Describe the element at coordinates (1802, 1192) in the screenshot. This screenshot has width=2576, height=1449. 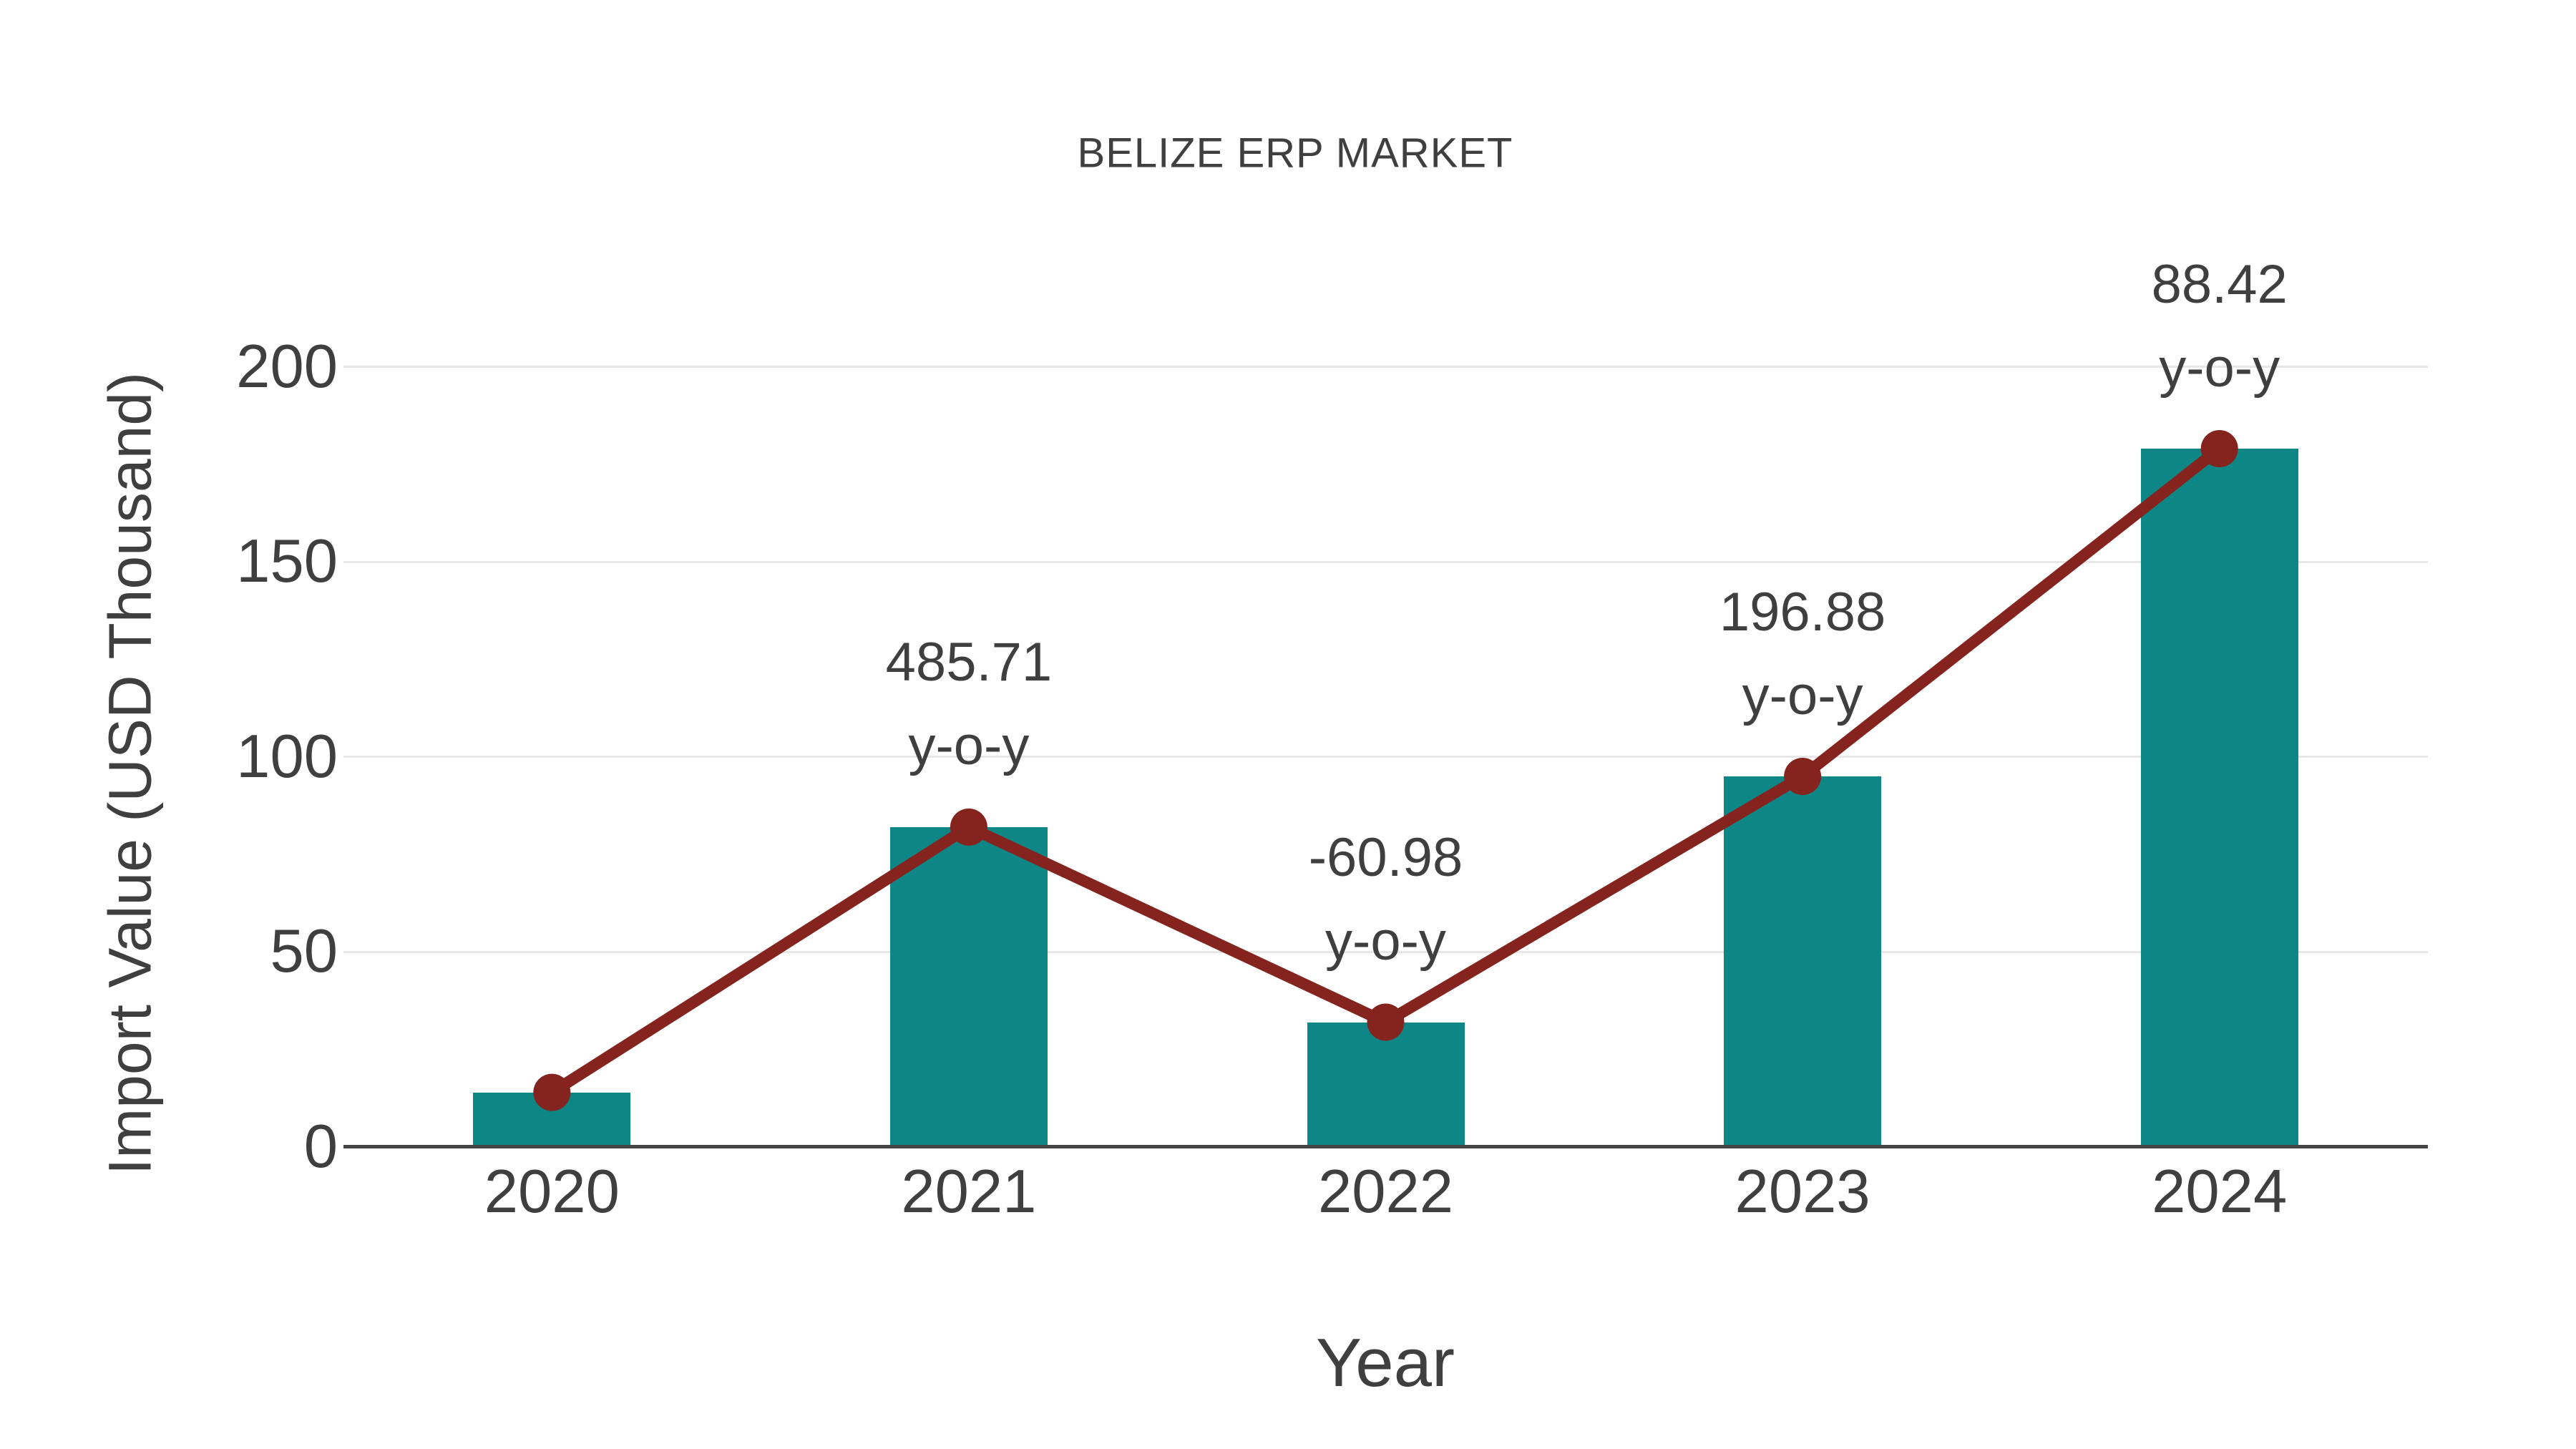
I see `x-tick-label-2023: 2023` at that location.